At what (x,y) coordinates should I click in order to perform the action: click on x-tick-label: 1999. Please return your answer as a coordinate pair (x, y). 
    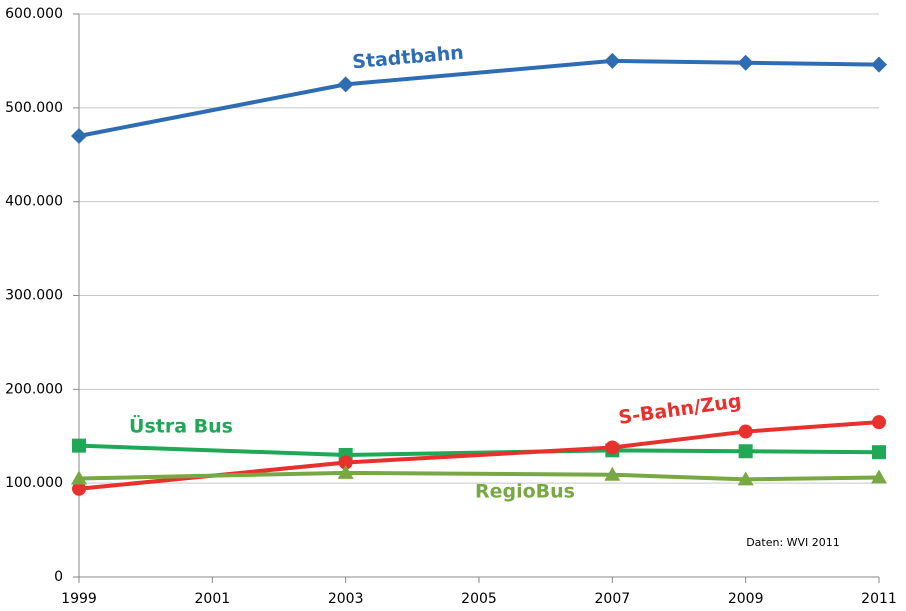
    Looking at the image, I should click on (79, 599).